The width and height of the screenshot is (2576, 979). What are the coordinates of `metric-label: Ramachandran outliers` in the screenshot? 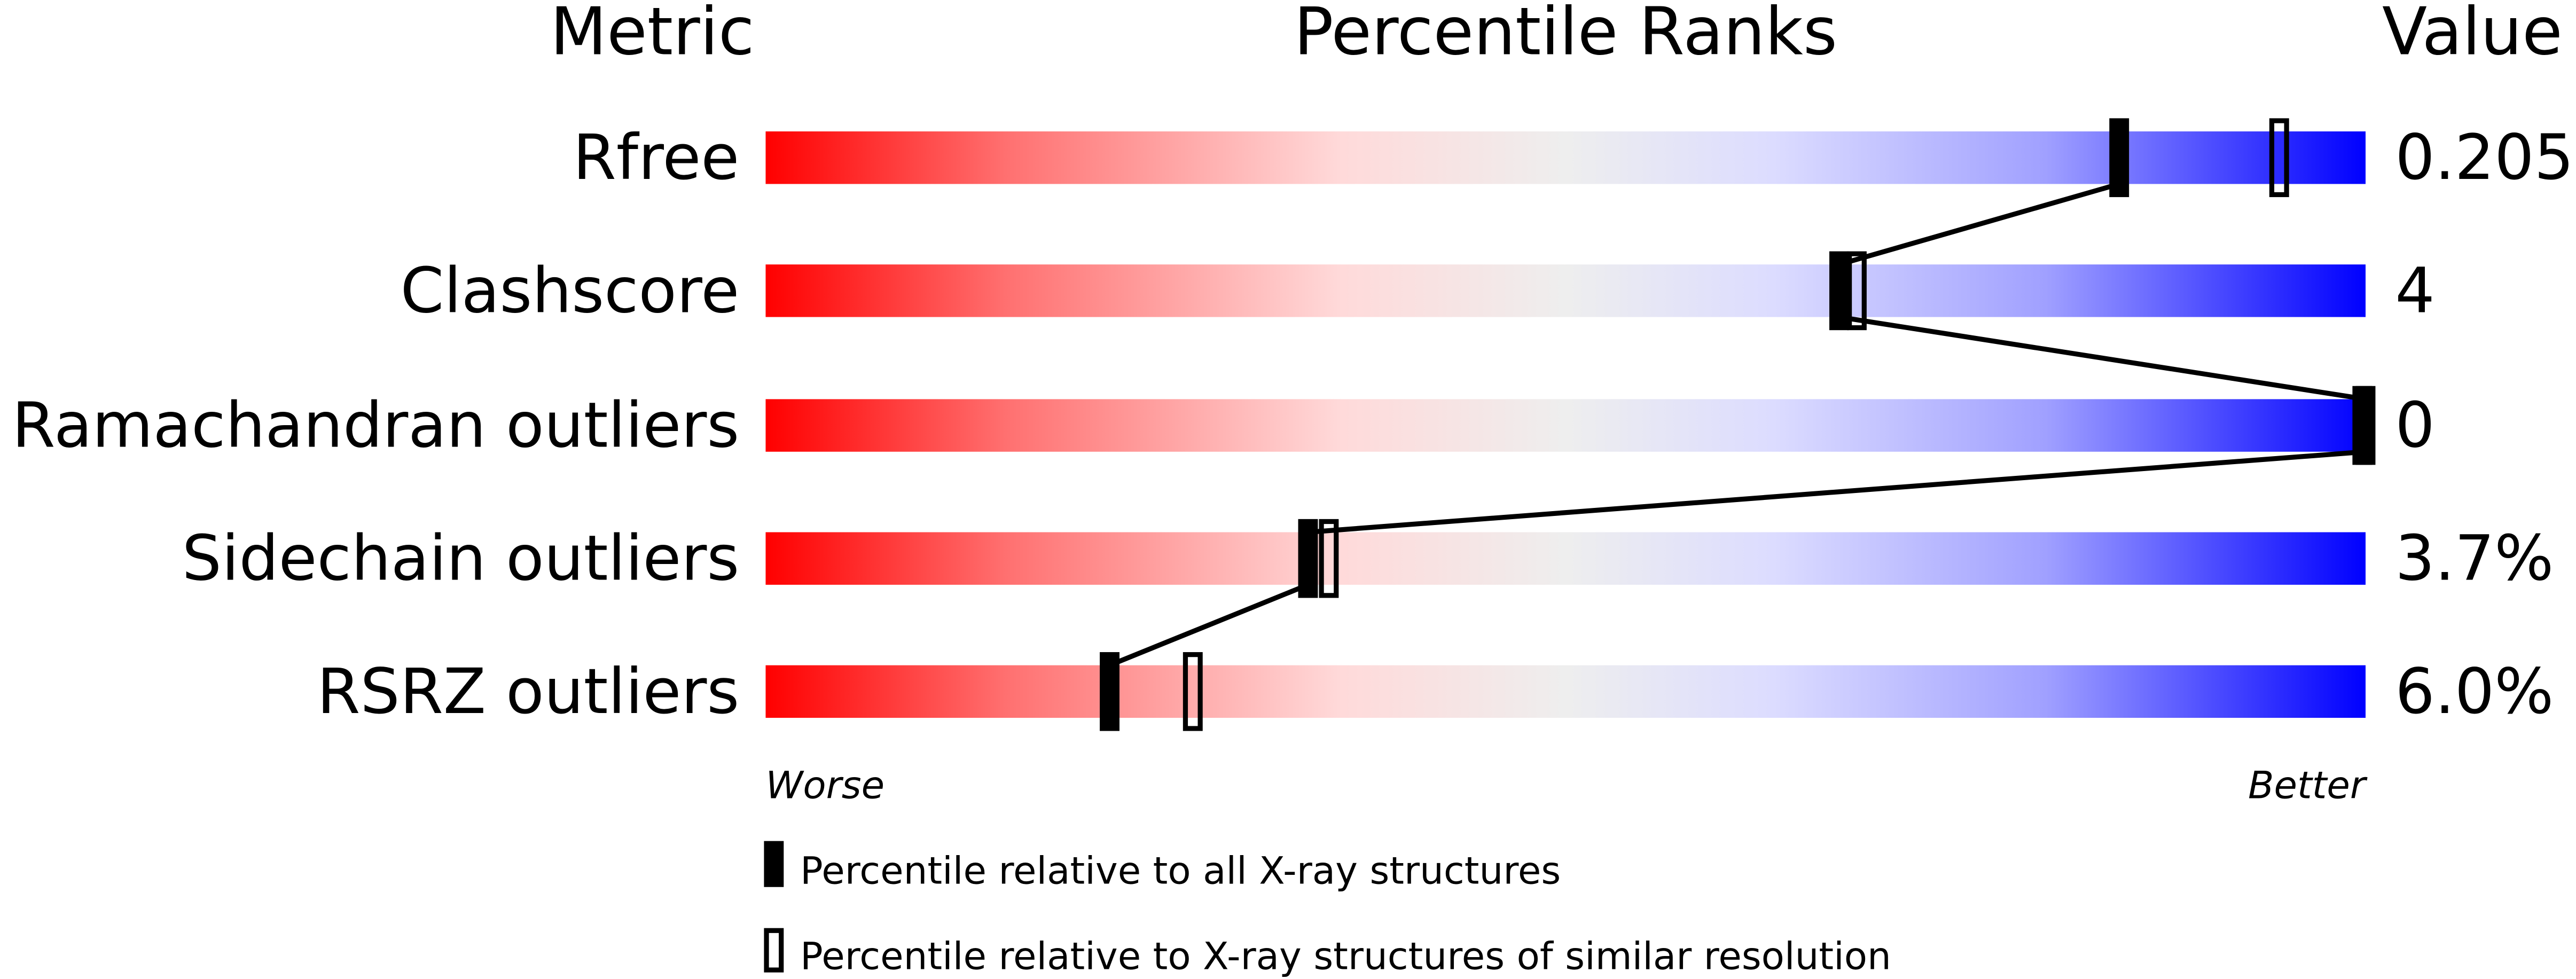 It's located at (375, 425).